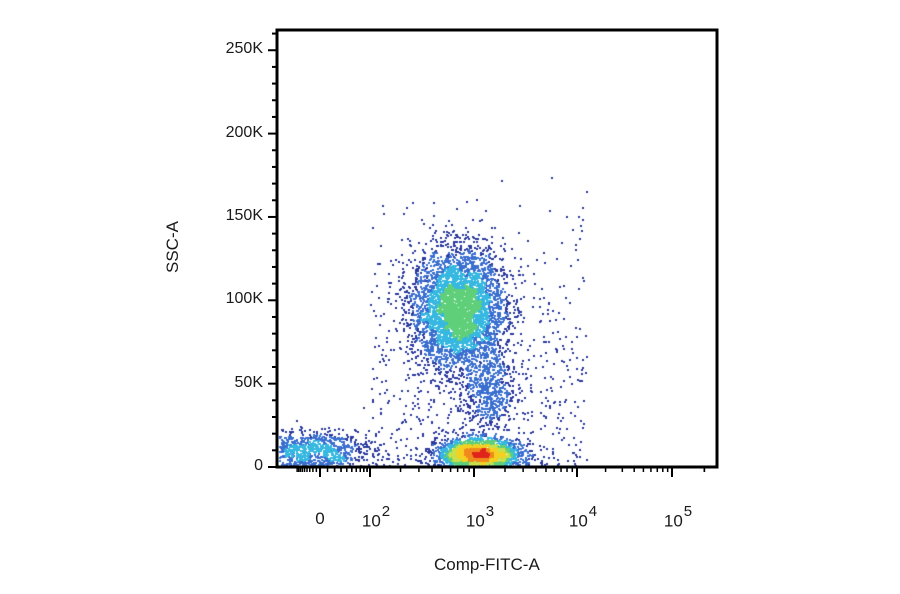 The width and height of the screenshot is (900, 594). I want to click on x-axis-label: Comp-FITC-A, so click(487, 564).